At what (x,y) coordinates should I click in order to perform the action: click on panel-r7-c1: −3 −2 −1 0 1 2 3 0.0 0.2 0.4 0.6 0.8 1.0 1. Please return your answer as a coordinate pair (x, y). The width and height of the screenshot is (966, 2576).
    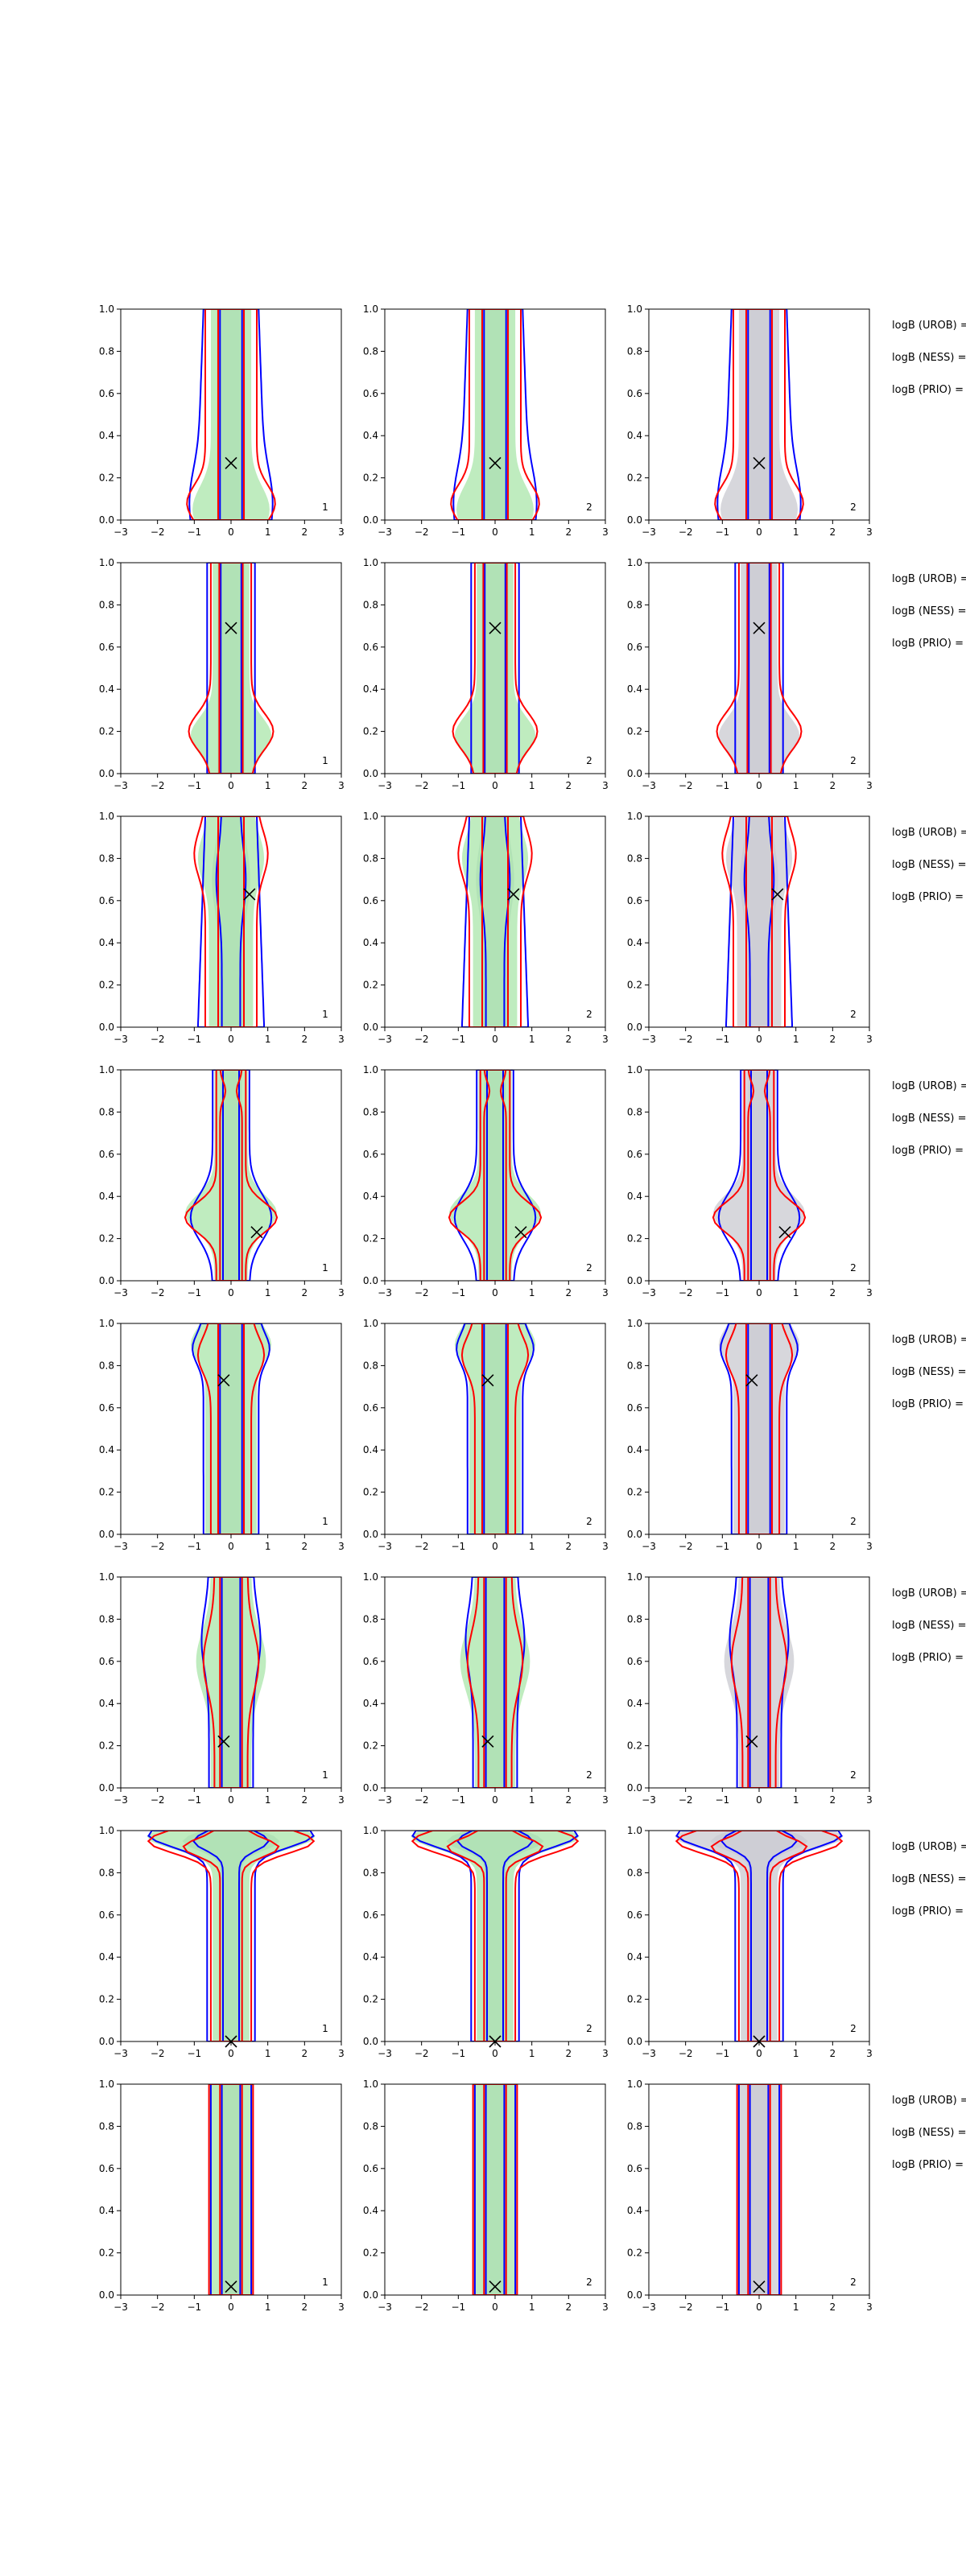
    Looking at the image, I should click on (222, 1942).